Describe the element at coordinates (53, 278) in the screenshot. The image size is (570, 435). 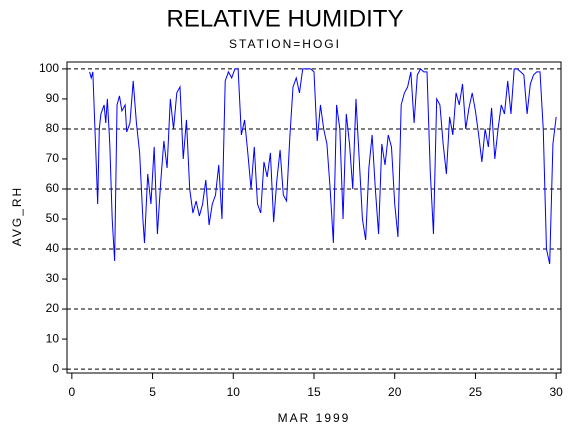
I see `y-tick-label: 30` at that location.